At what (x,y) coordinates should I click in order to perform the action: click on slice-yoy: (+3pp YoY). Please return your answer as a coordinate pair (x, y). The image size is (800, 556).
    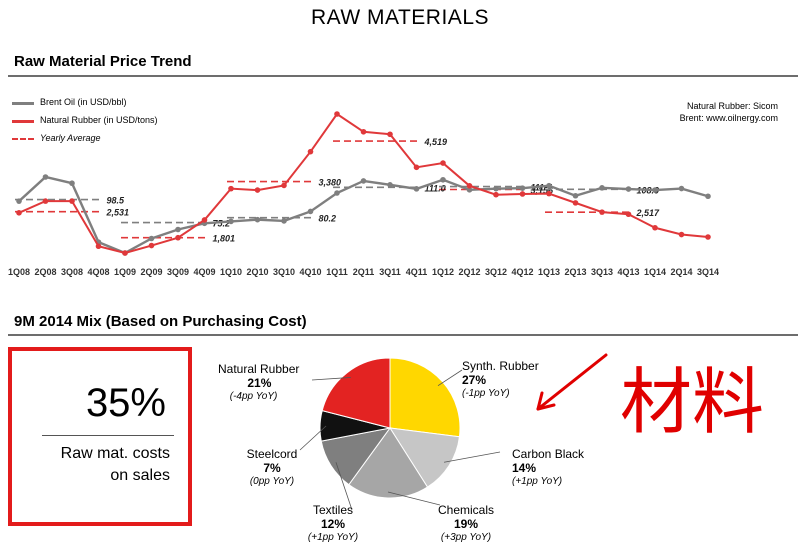
    Looking at the image, I should click on (466, 537).